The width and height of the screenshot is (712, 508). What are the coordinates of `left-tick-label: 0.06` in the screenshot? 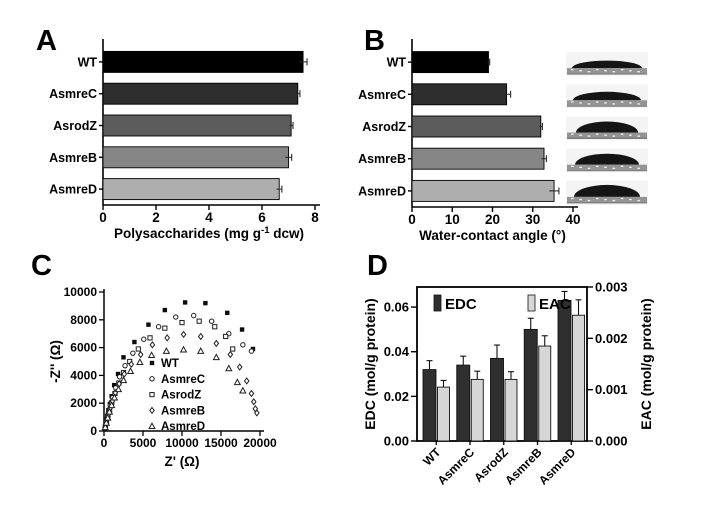 It's located at (396, 307).